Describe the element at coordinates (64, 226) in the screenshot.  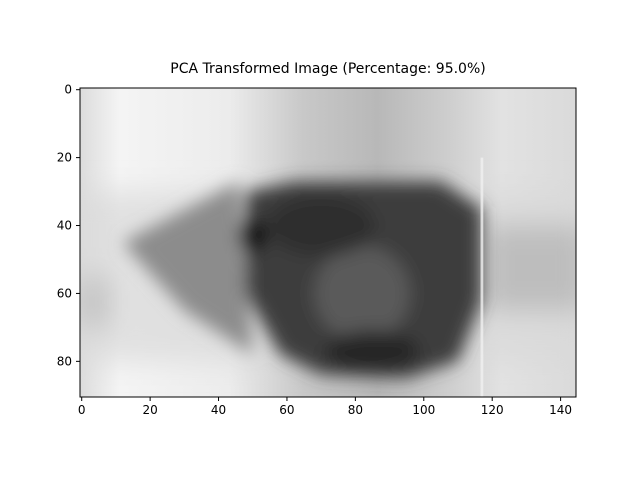
I see `y-tick-label: 40` at that location.